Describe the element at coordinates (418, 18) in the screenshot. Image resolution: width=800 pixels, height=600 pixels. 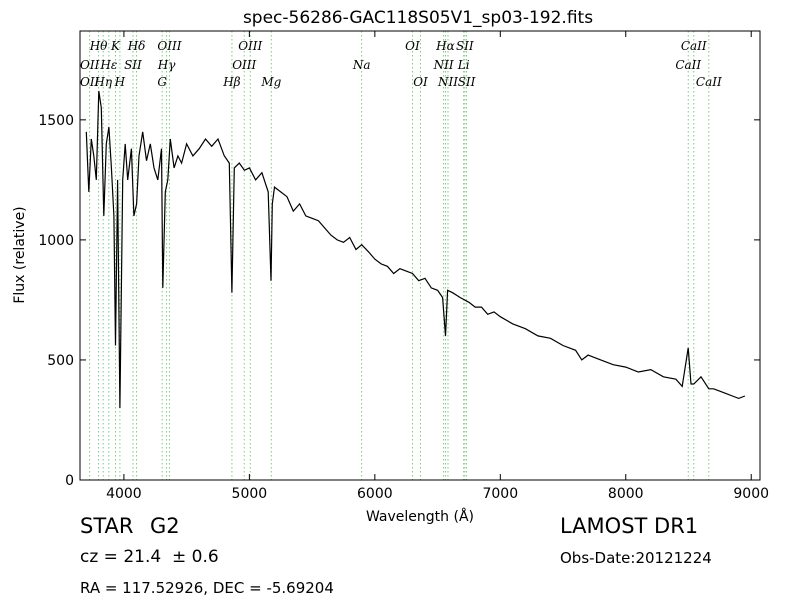
I see `chart-title: spec-56286-GAC118S05V1_sp03-192.fits` at that location.